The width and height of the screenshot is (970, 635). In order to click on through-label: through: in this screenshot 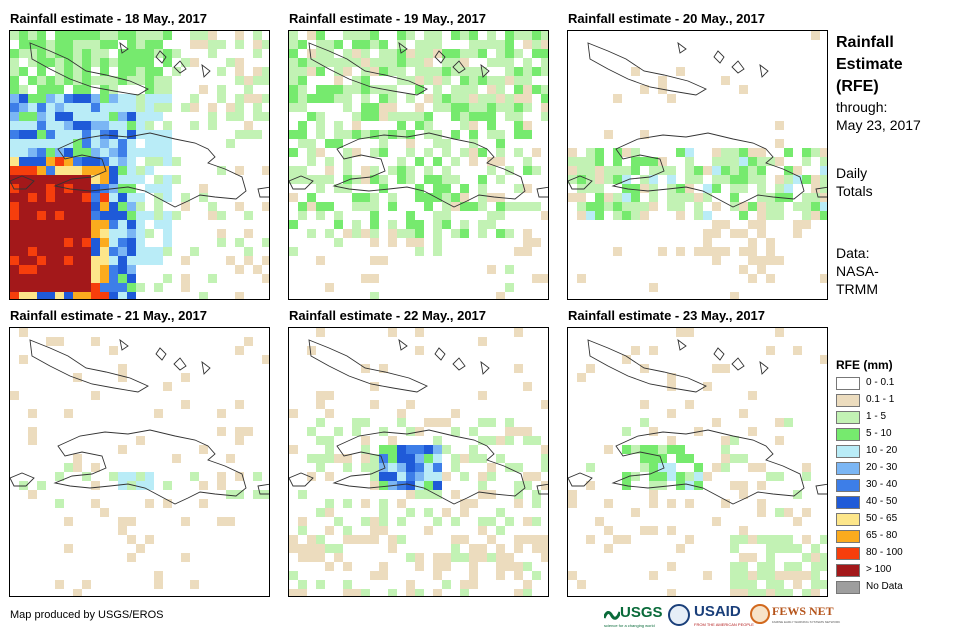, I will do `click(862, 107)`.